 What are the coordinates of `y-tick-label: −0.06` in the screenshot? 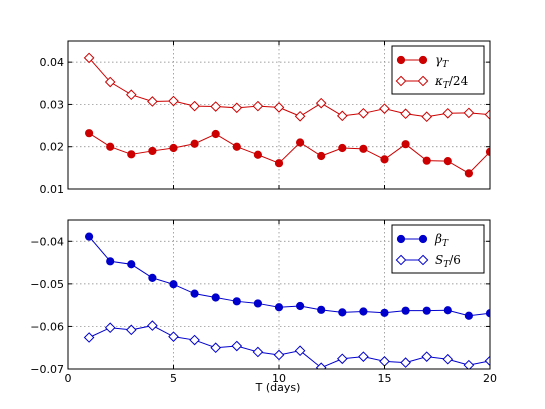 It's located at (47, 326).